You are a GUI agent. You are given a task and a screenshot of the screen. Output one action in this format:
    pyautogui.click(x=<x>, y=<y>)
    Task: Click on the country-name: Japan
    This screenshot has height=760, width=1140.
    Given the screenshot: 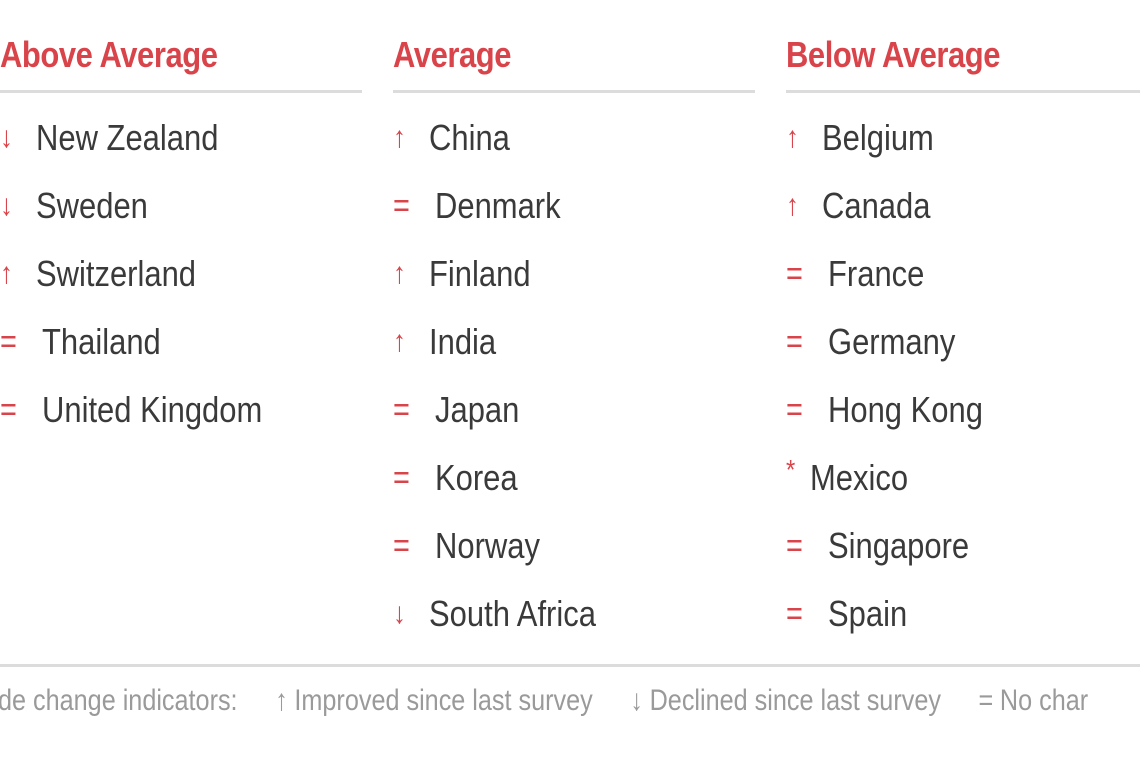 What is the action you would take?
    pyautogui.click(x=477, y=409)
    